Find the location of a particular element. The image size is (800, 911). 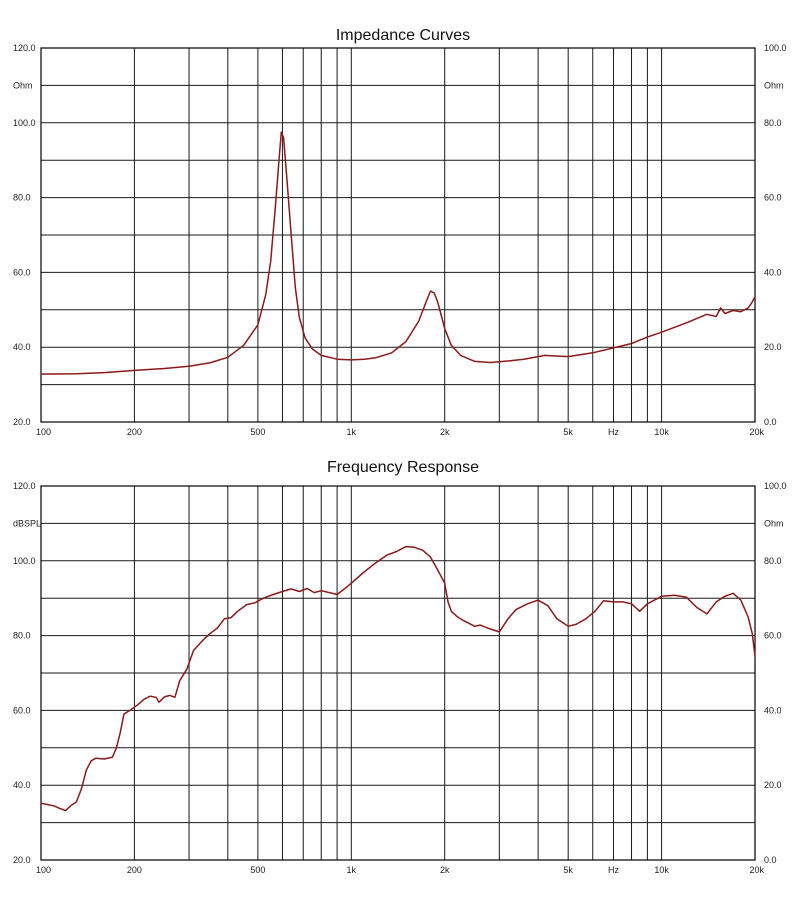

left-unit-label: dBSPL is located at coordinates (27, 523).